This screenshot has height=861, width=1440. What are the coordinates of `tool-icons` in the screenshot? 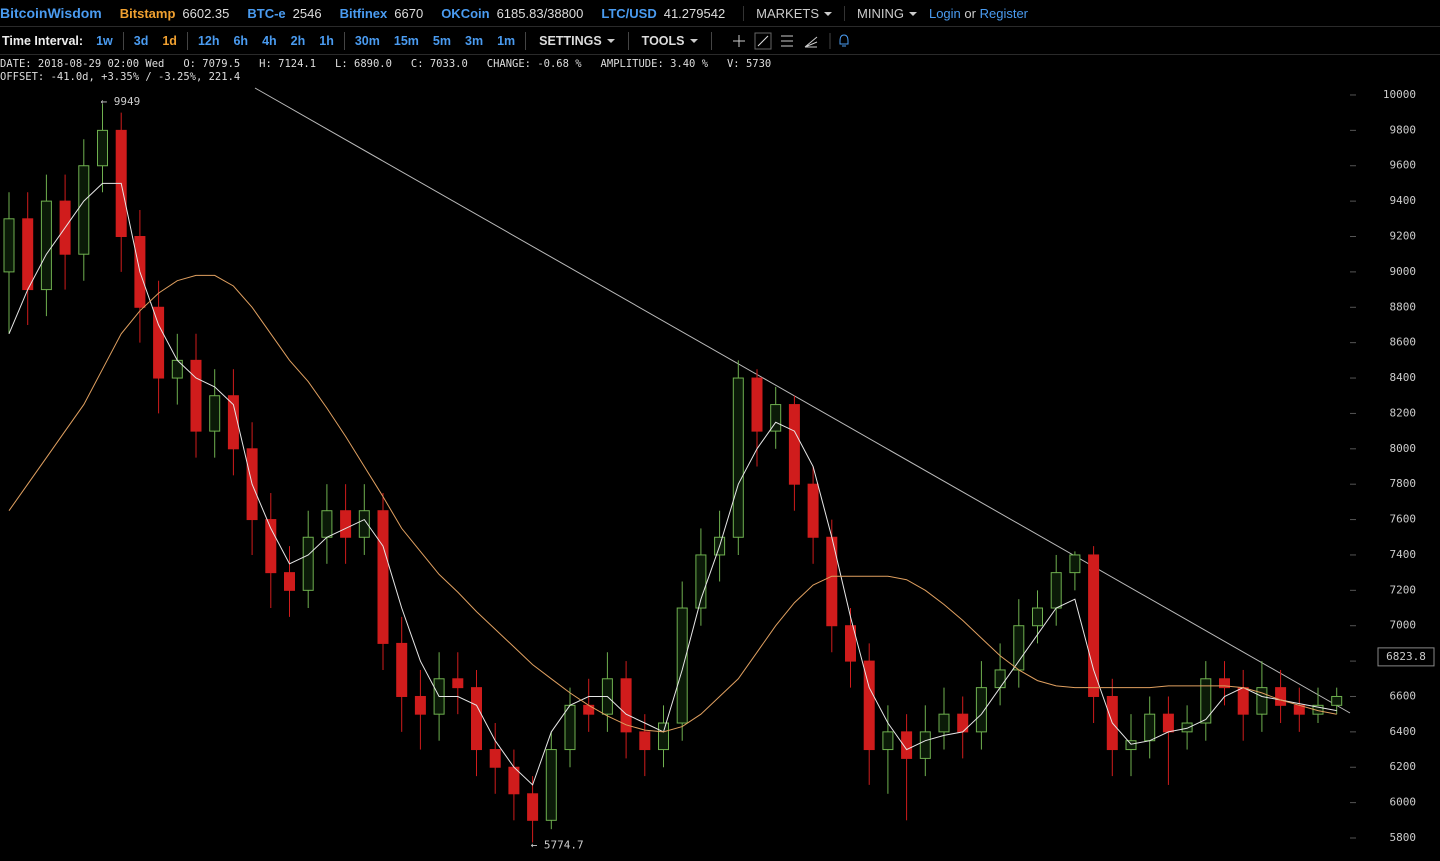 It's located at (795, 41).